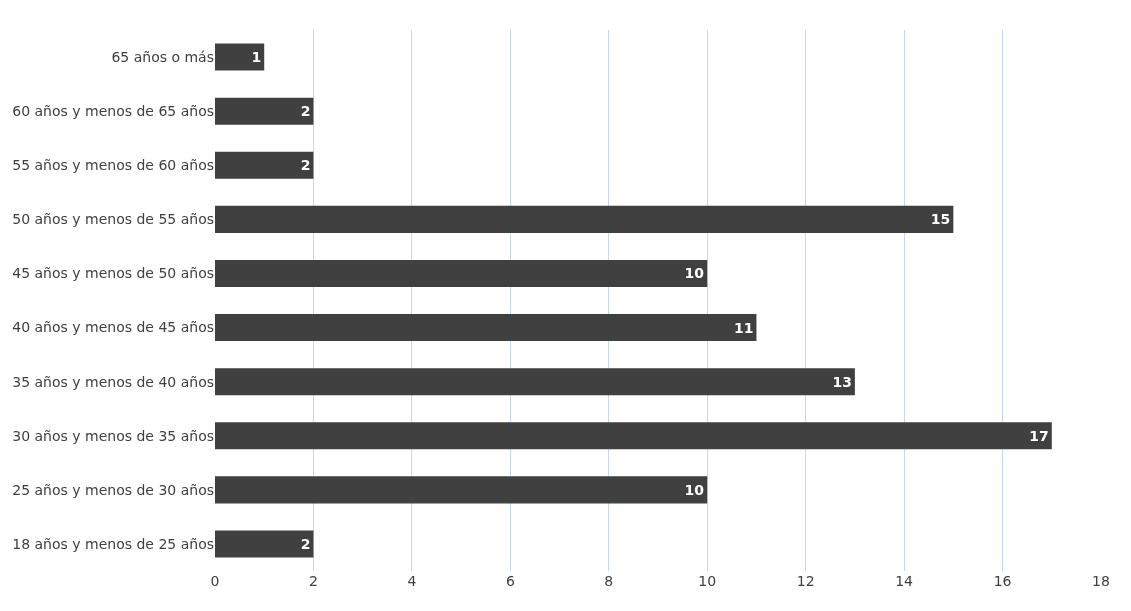 This screenshot has width=1131, height=611. What do you see at coordinates (256, 57) in the screenshot?
I see `data-label: 1` at bounding box center [256, 57].